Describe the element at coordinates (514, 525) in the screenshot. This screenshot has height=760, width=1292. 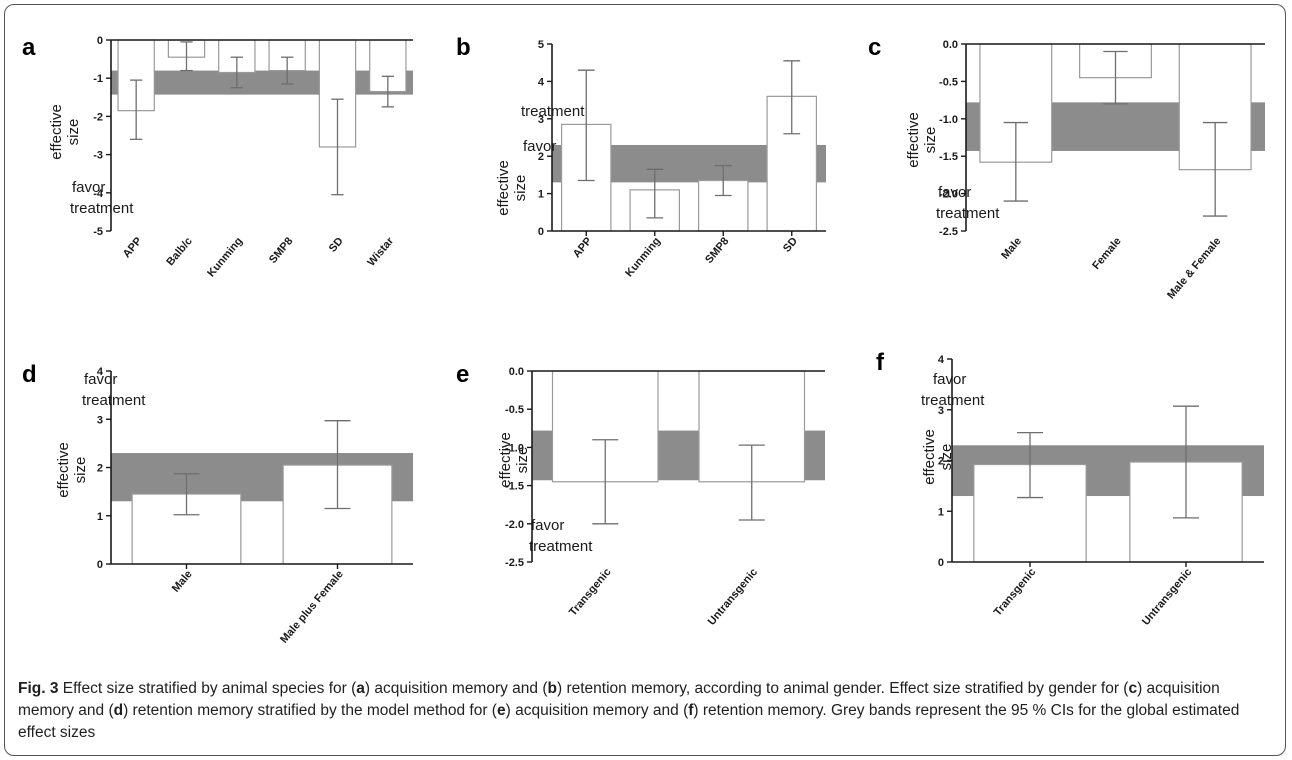
I see `panel-e-y-tick-label: -2.0` at that location.